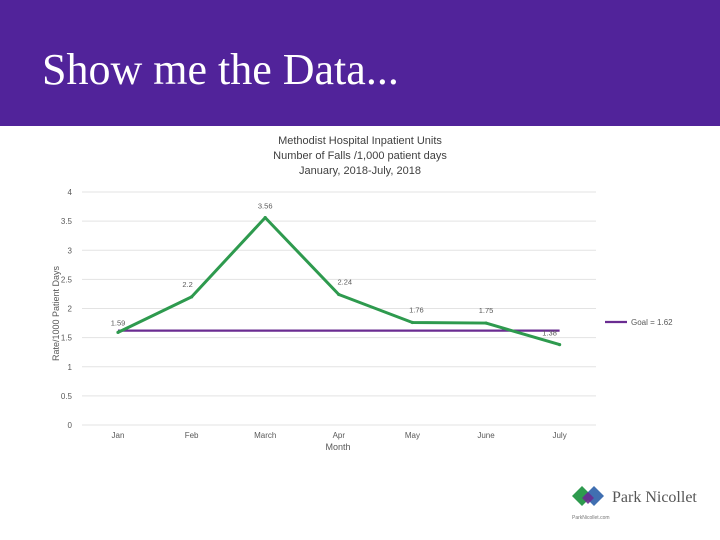 This screenshot has height=540, width=720. Describe the element at coordinates (654, 497) in the screenshot. I see `logo-name: Park Nicollet` at that location.